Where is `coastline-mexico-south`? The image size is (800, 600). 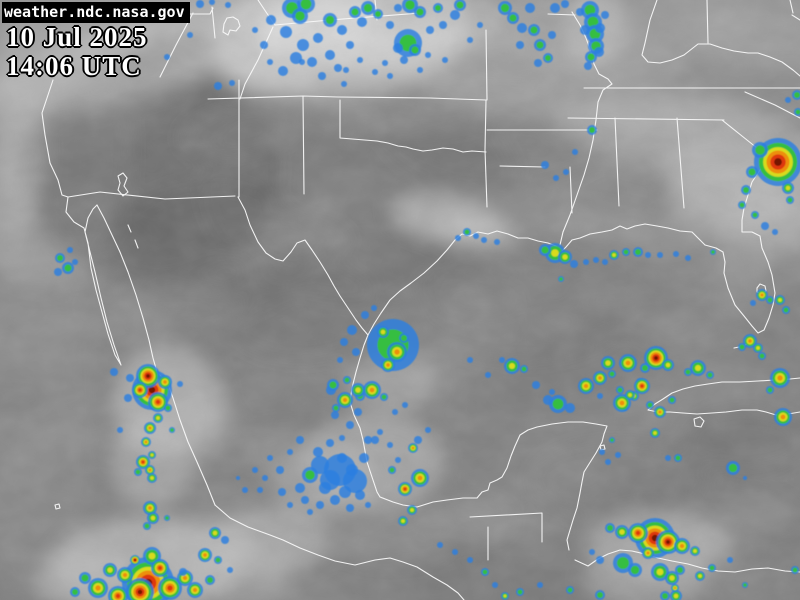
coastline-mexico-south is located at coordinates (339, 552).